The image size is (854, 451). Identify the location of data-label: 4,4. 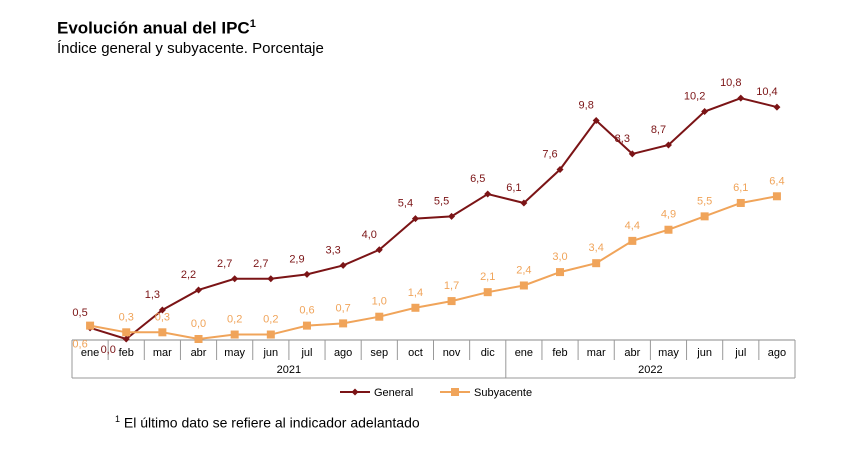
(632, 226).